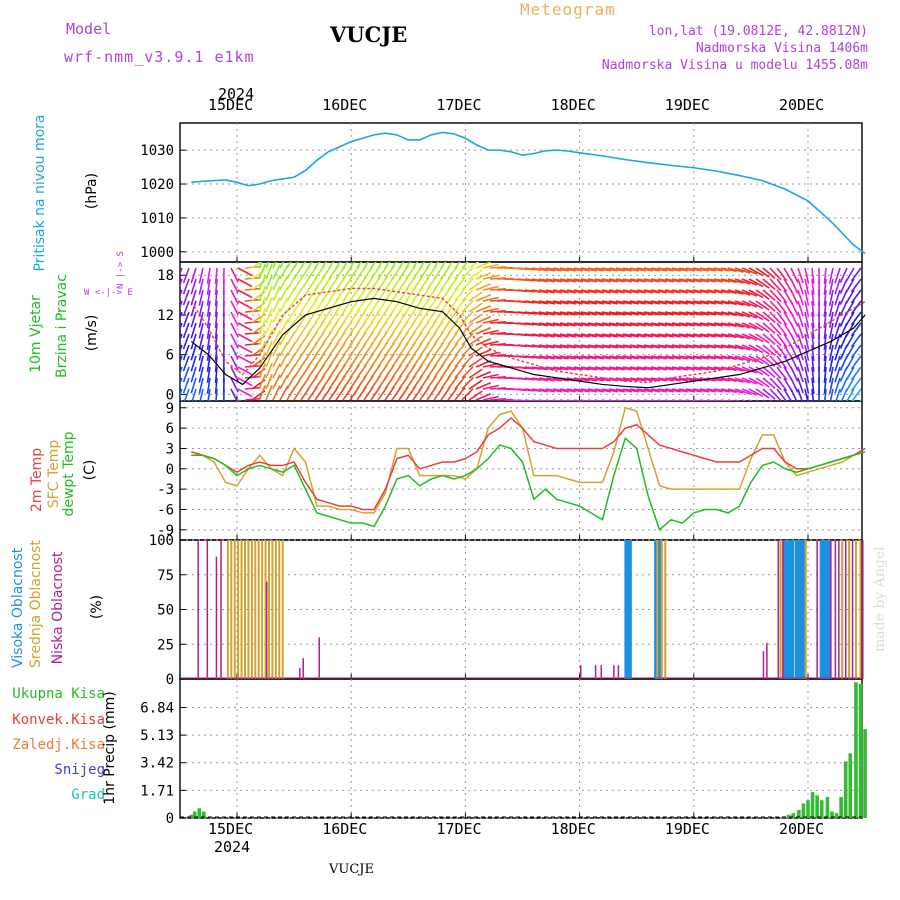 This screenshot has height=900, width=900. I want to click on precip-snow-label: Snijeg, so click(79, 770).